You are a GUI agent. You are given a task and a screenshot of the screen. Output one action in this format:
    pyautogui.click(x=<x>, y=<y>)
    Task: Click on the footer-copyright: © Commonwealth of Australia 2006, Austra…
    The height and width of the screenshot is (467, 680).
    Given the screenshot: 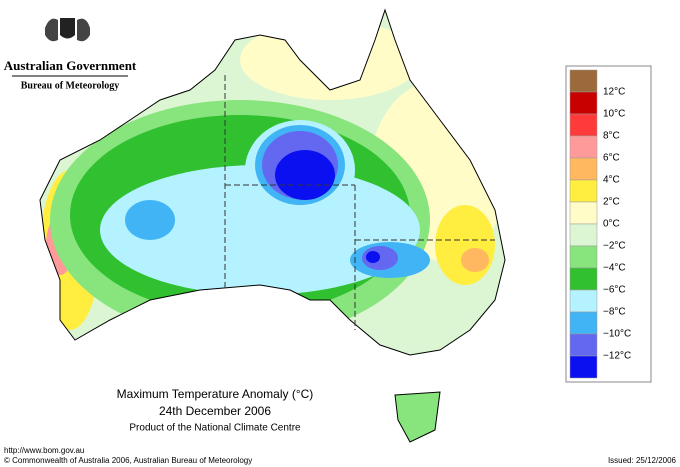 What is the action you would take?
    pyautogui.click(x=128, y=460)
    